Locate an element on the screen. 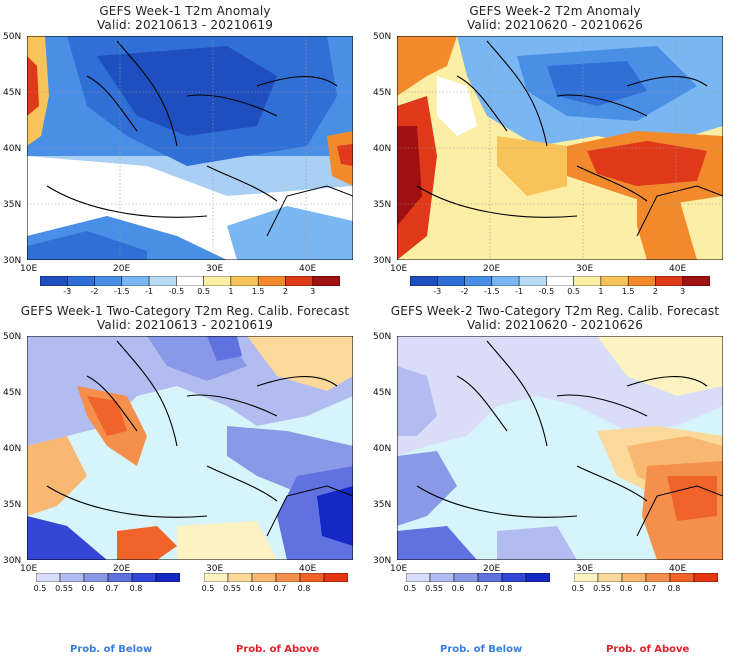 Image resolution: width=740 pixels, height=662 pixels. panel-title: GEFS Week-2 T2m Anomaly is located at coordinates (555, 11).